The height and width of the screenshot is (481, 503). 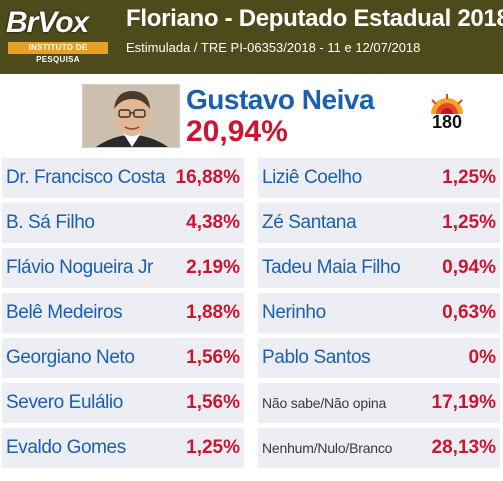 I want to click on candidate-row: Evaldo Gomes 1,25%, so click(x=123, y=448).